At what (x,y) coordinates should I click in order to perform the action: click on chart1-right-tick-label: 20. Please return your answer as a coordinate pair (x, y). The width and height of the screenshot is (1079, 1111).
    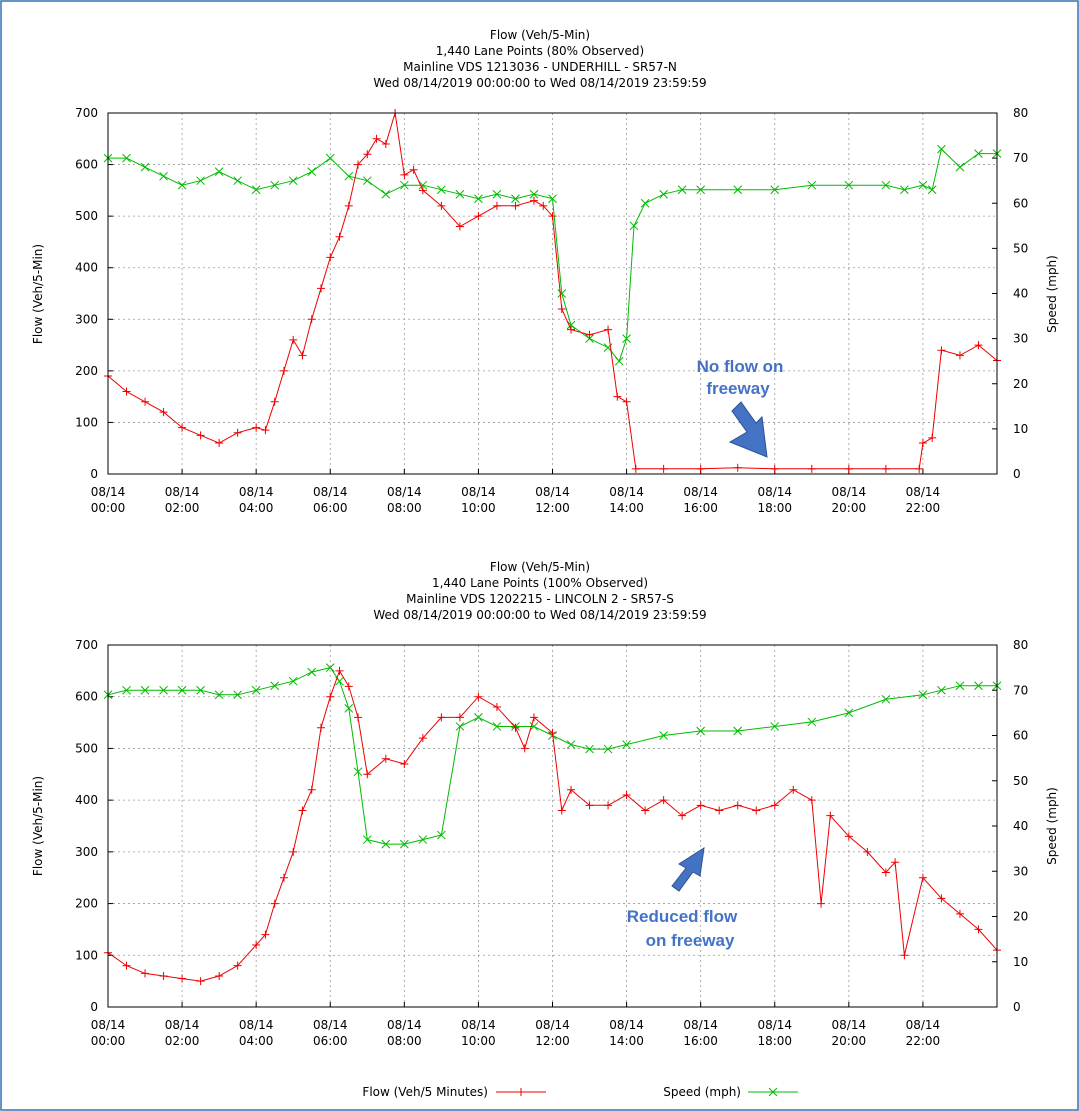
    Looking at the image, I should click on (1020, 384).